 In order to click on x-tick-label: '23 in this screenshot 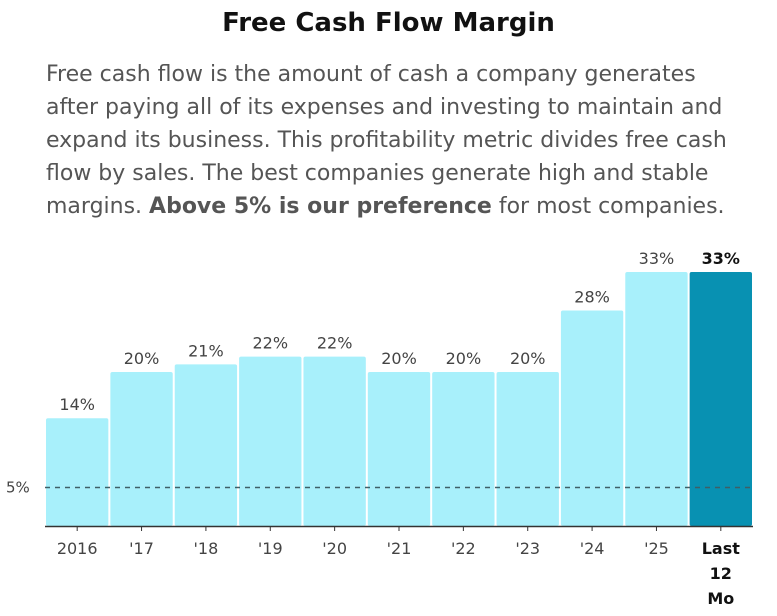, I will do `click(527, 548)`.